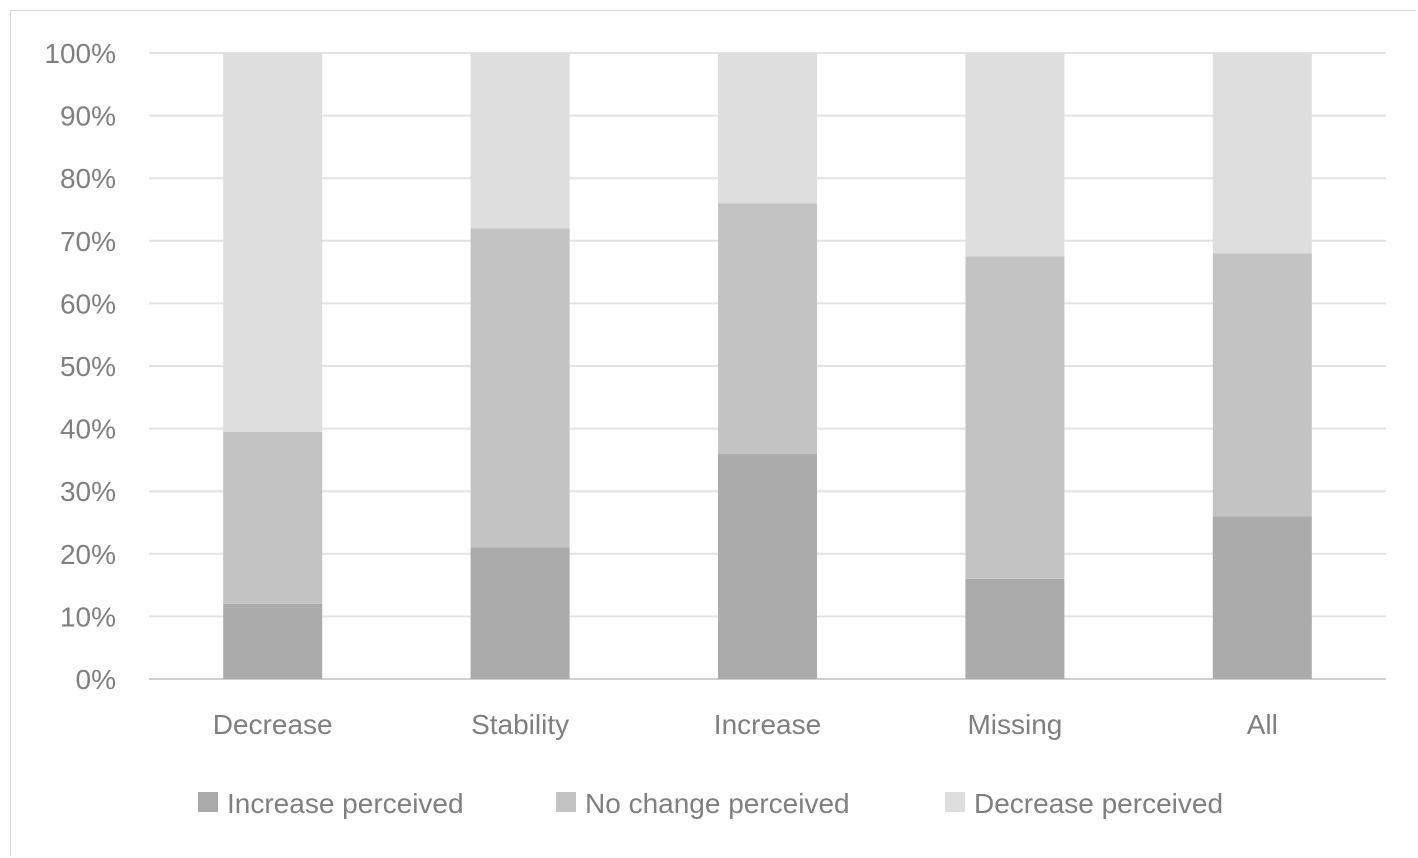 The height and width of the screenshot is (858, 1418). I want to click on y-tick-label: 50%, so click(88, 366).